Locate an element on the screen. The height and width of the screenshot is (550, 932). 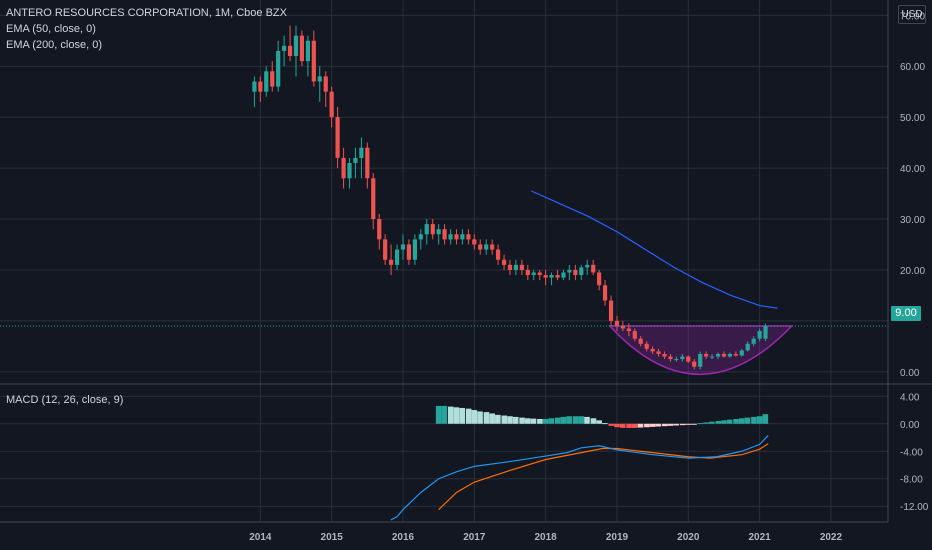
macd-line is located at coordinates (579, 478).